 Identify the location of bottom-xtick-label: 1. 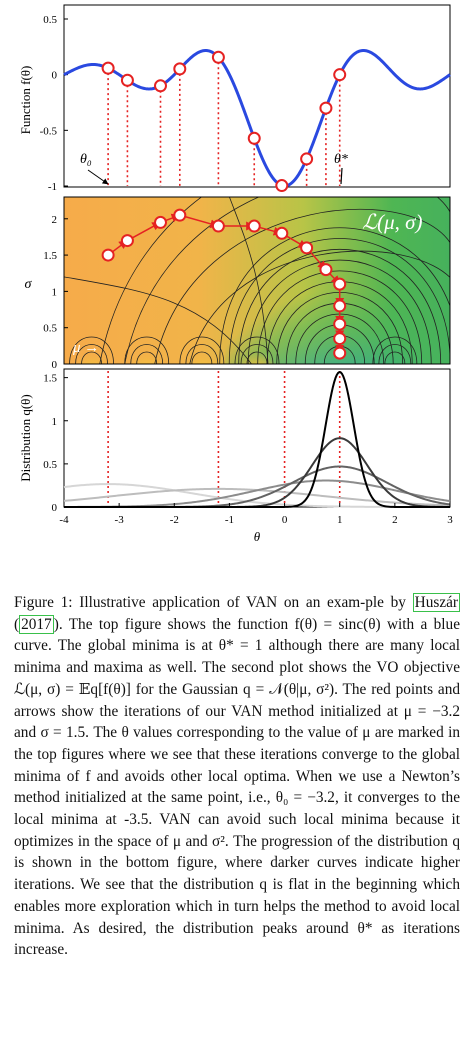
(340, 520).